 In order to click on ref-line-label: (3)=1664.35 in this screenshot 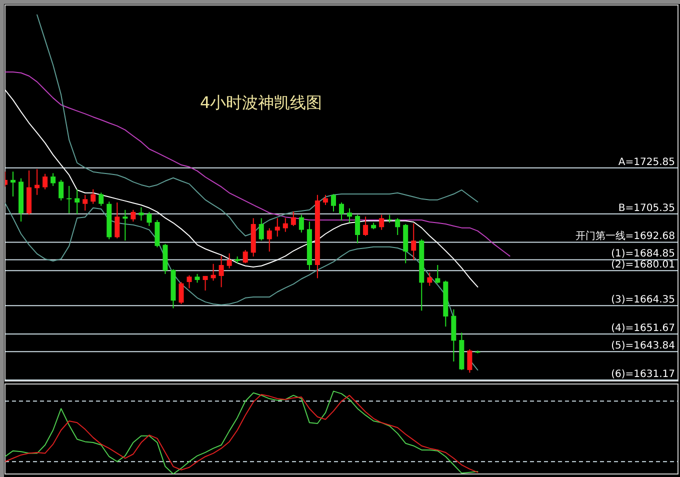, I will do `click(643, 300)`.